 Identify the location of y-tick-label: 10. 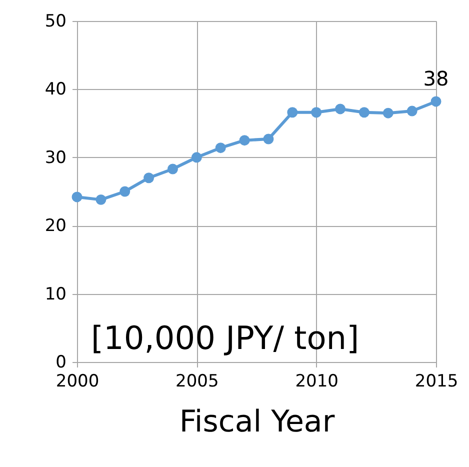
(55, 294).